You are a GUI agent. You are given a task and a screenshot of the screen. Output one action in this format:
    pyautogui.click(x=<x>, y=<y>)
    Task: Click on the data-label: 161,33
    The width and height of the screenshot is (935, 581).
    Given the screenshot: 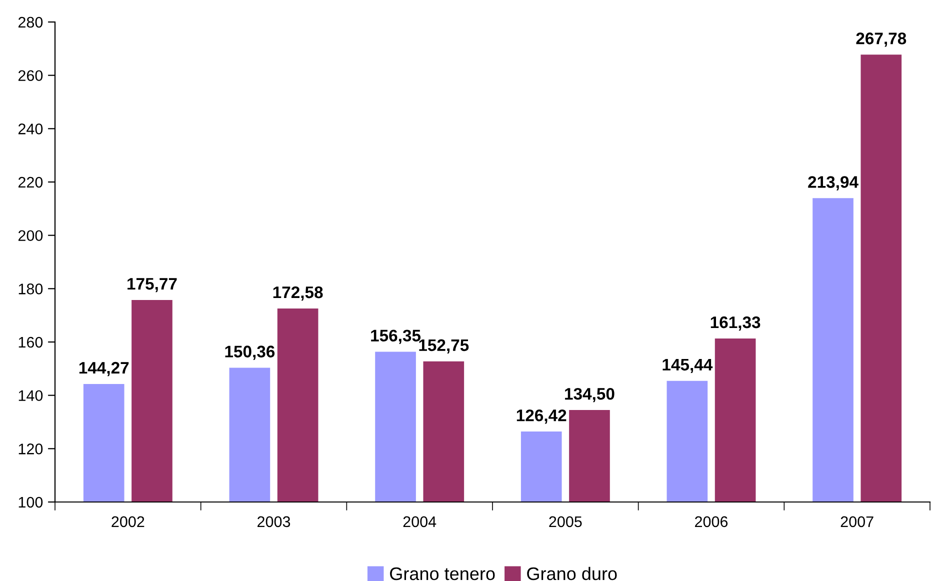 What is the action you would take?
    pyautogui.click(x=735, y=323)
    